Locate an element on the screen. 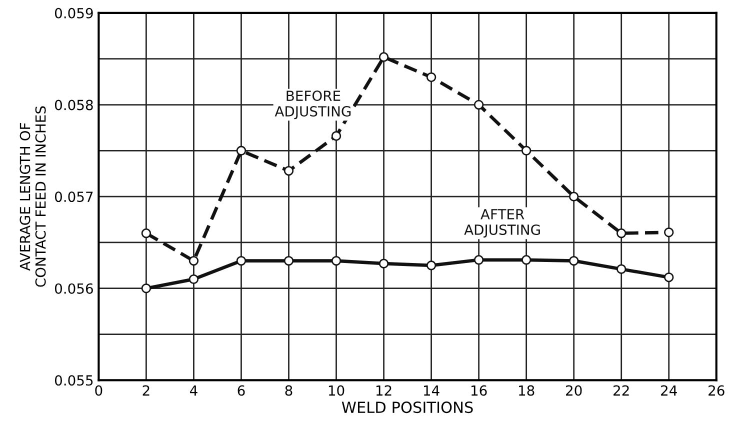 The image size is (731, 432). x-tick-label: 14 is located at coordinates (432, 390).